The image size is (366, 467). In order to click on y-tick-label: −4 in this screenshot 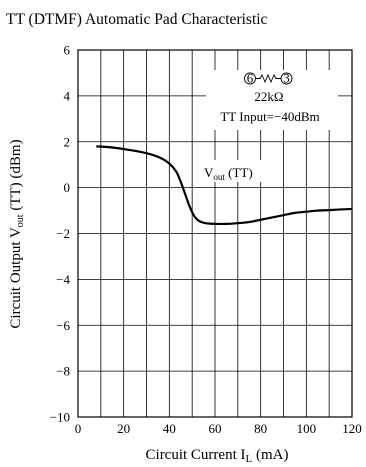, I will do `click(63, 279)`.